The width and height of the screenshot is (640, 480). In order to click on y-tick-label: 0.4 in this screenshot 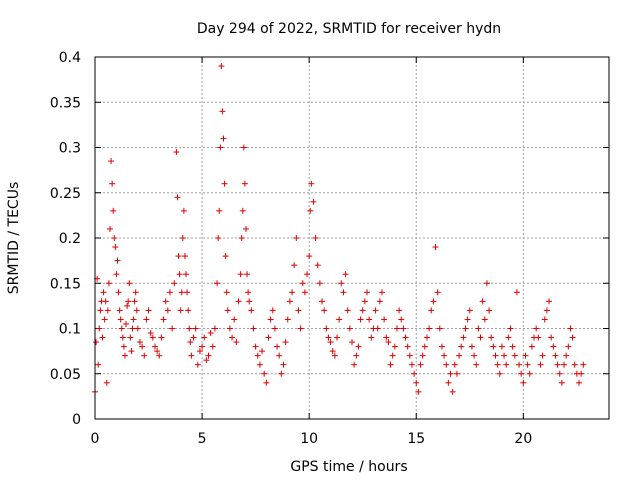, I will do `click(70, 58)`.